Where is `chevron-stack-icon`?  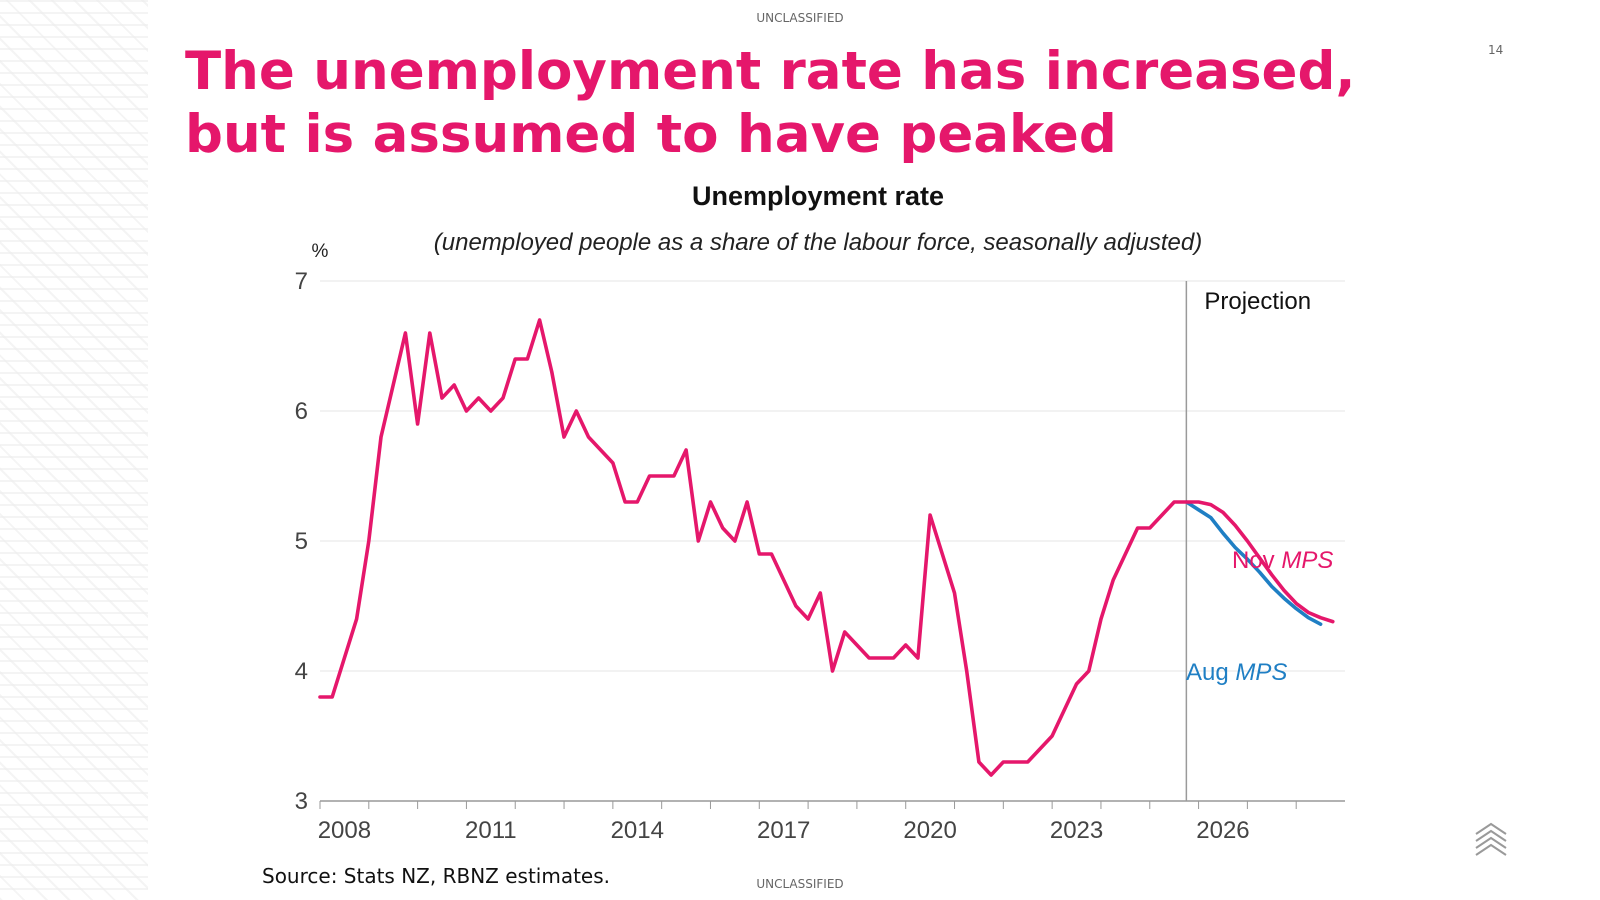
chevron-stack-icon is located at coordinates (1491, 839).